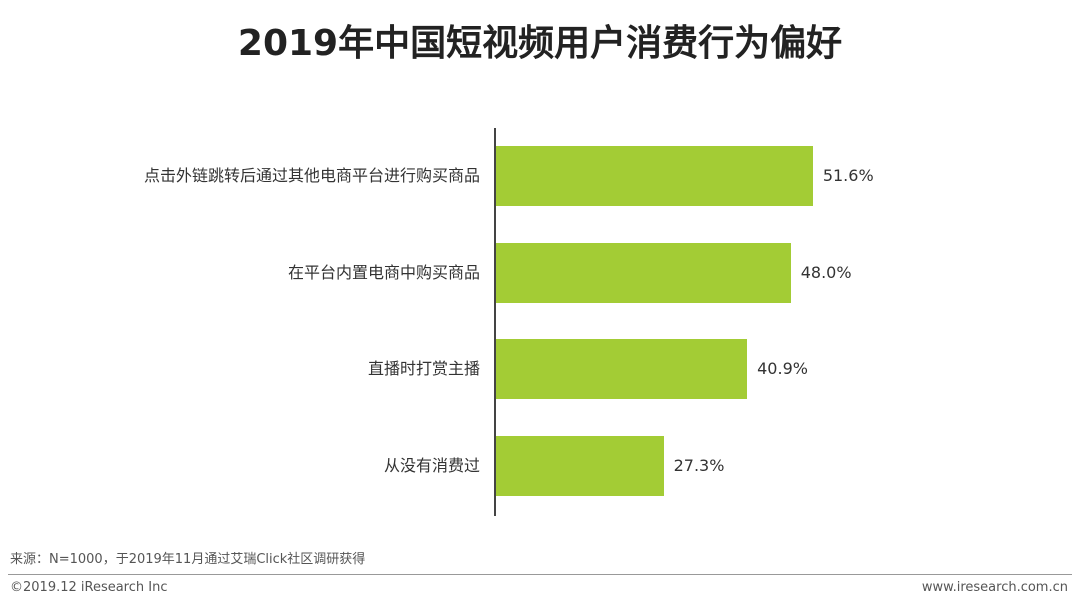 Image resolution: width=1080 pixels, height=608 pixels. What do you see at coordinates (540, 43) in the screenshot?
I see `chart-title: 2019年中国短视频用户消费行为偏好` at bounding box center [540, 43].